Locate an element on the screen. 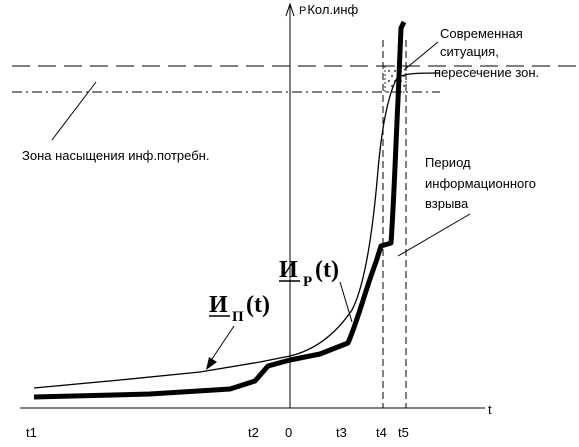 This screenshot has width=579, height=447. series-label-ir: И Р (t) is located at coordinates (309, 273).